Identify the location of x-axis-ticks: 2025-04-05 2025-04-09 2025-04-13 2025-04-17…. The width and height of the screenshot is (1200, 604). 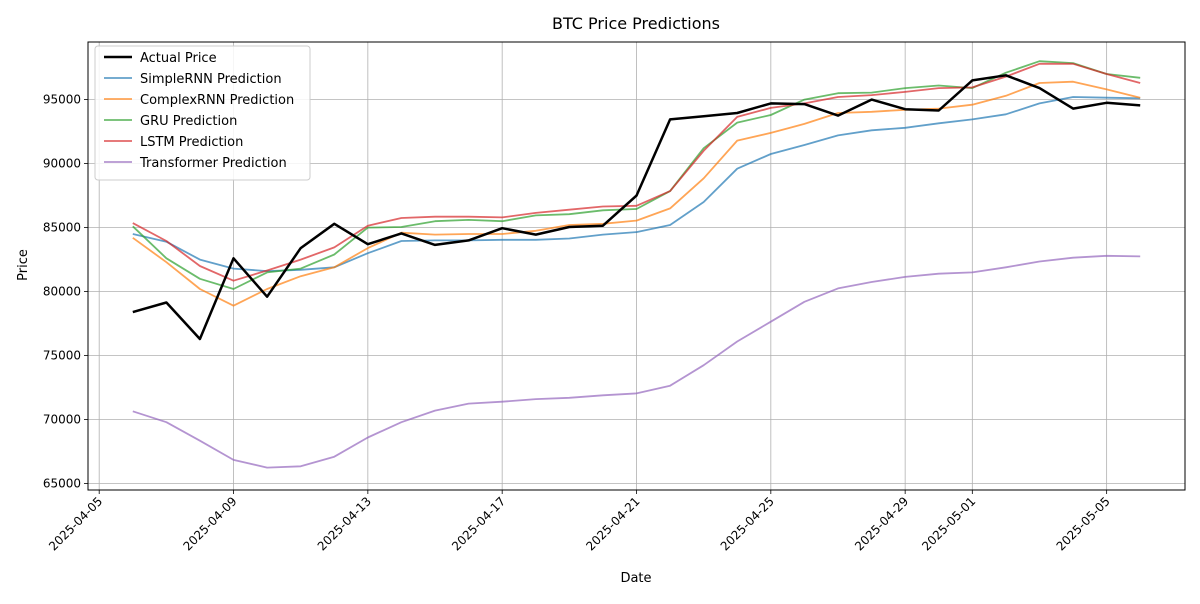
(579, 521).